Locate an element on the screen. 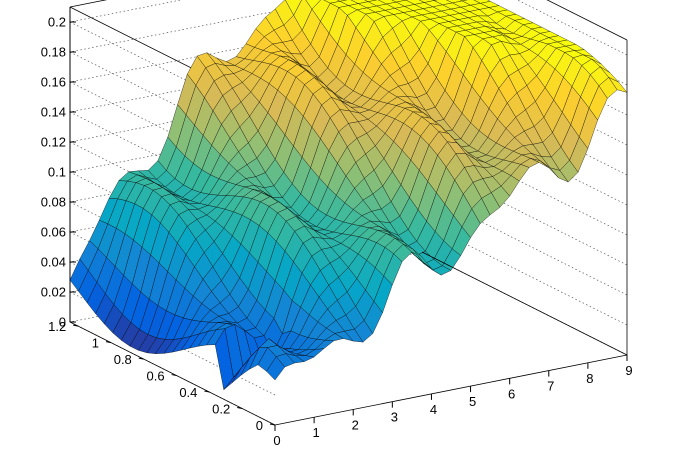  z-tick-label: 0.06 is located at coordinates (53, 232).